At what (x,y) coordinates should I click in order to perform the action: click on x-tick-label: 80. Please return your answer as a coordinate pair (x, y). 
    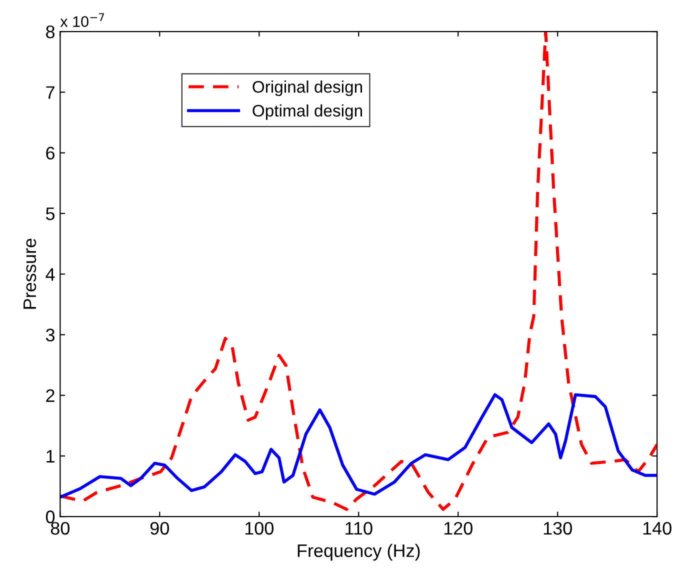
    Looking at the image, I should click on (60, 528).